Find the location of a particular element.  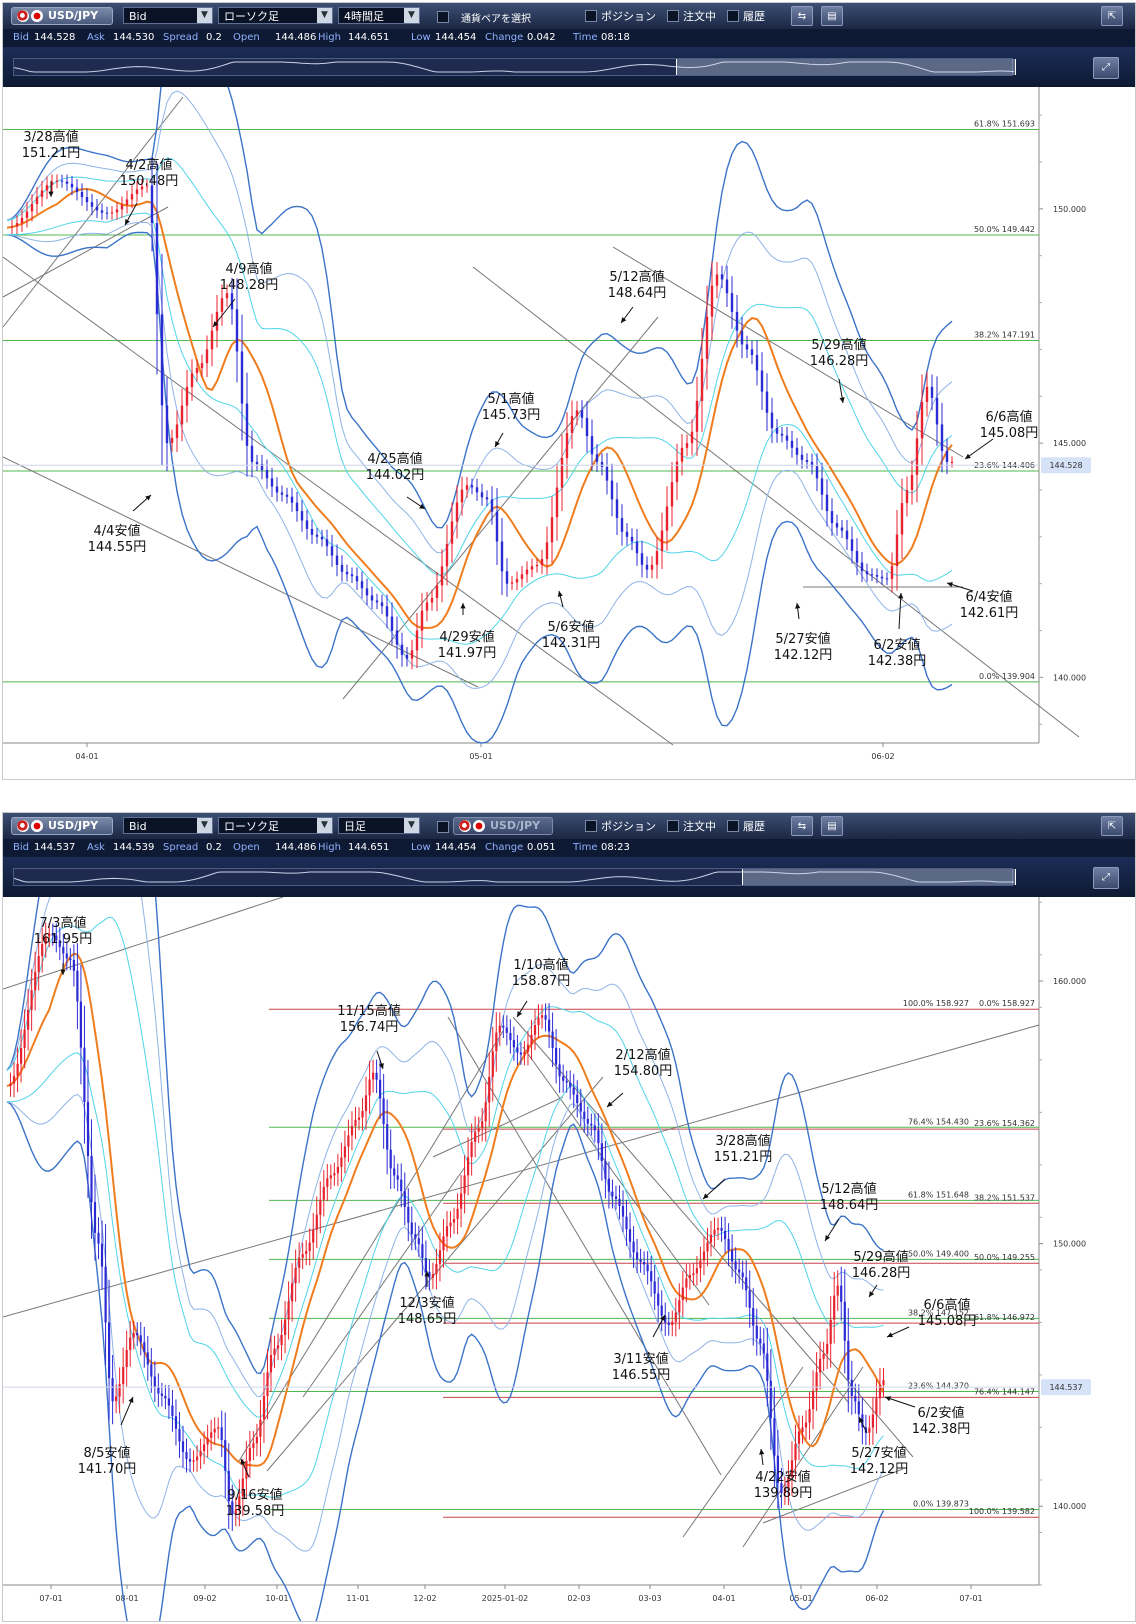

pair-select-button: USD/JPY is located at coordinates (503, 826).